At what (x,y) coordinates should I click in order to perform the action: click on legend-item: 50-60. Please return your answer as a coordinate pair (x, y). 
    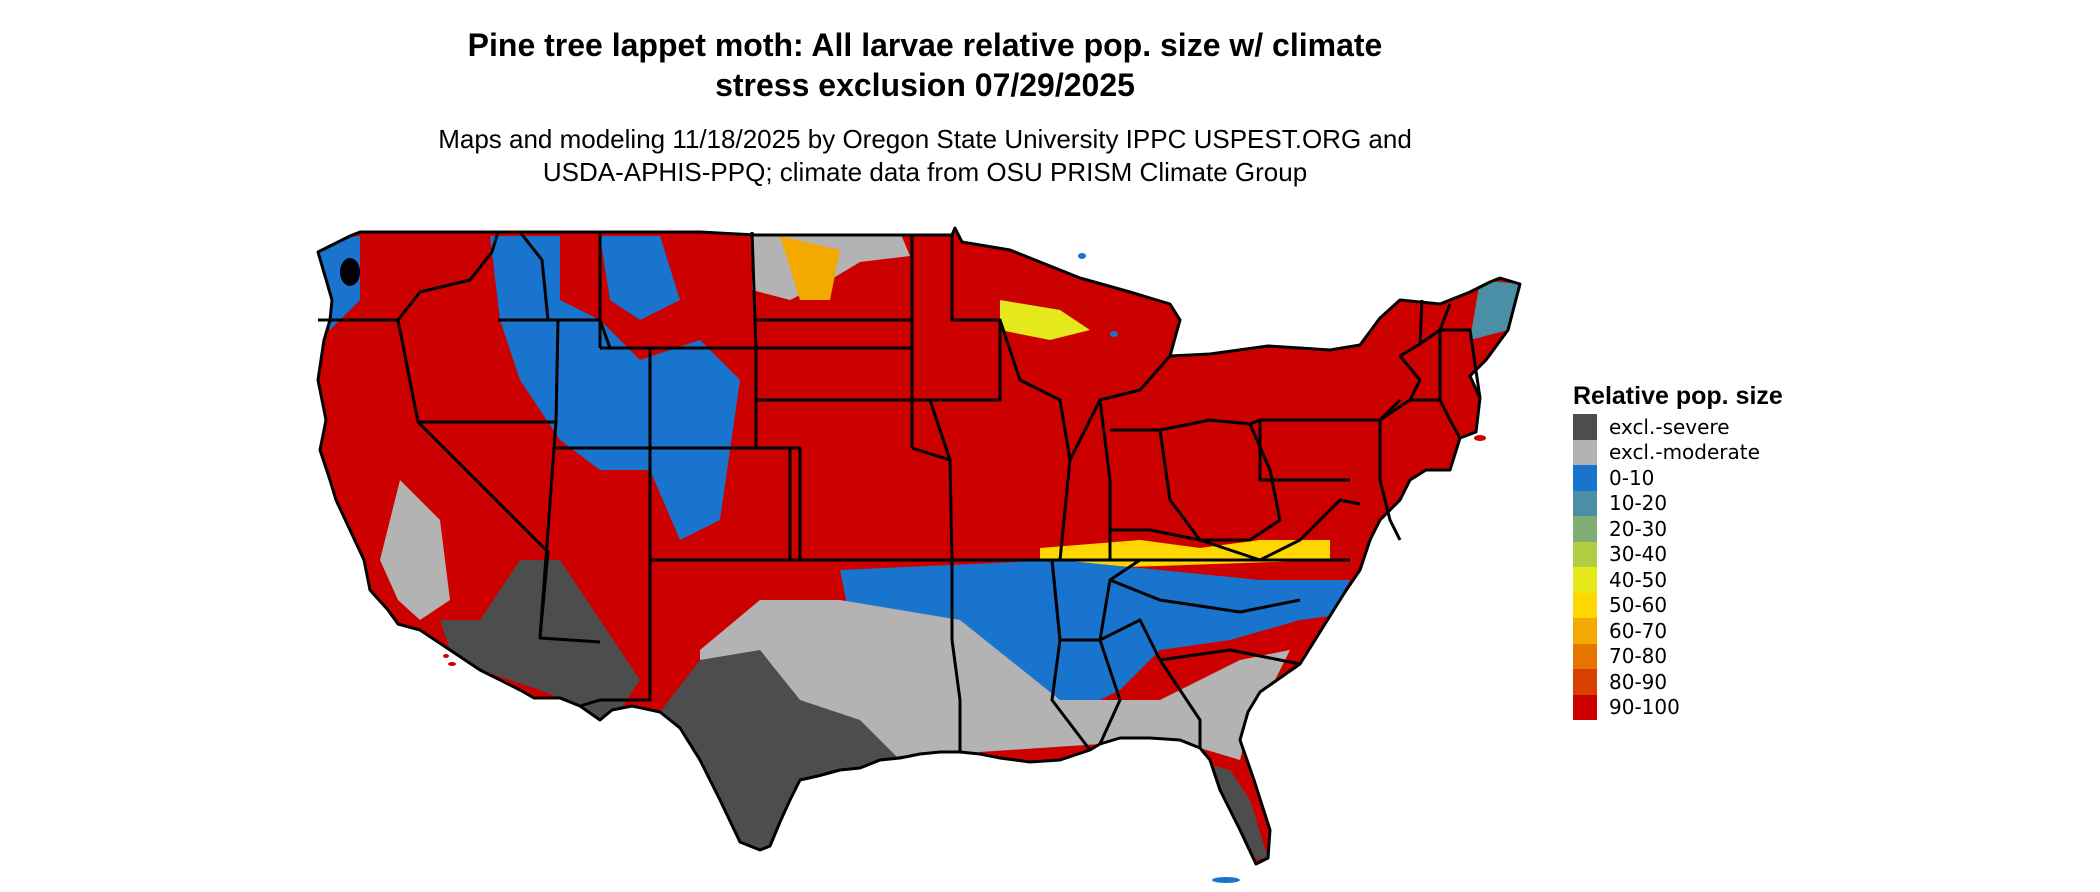
    Looking at the image, I should click on (1678, 605).